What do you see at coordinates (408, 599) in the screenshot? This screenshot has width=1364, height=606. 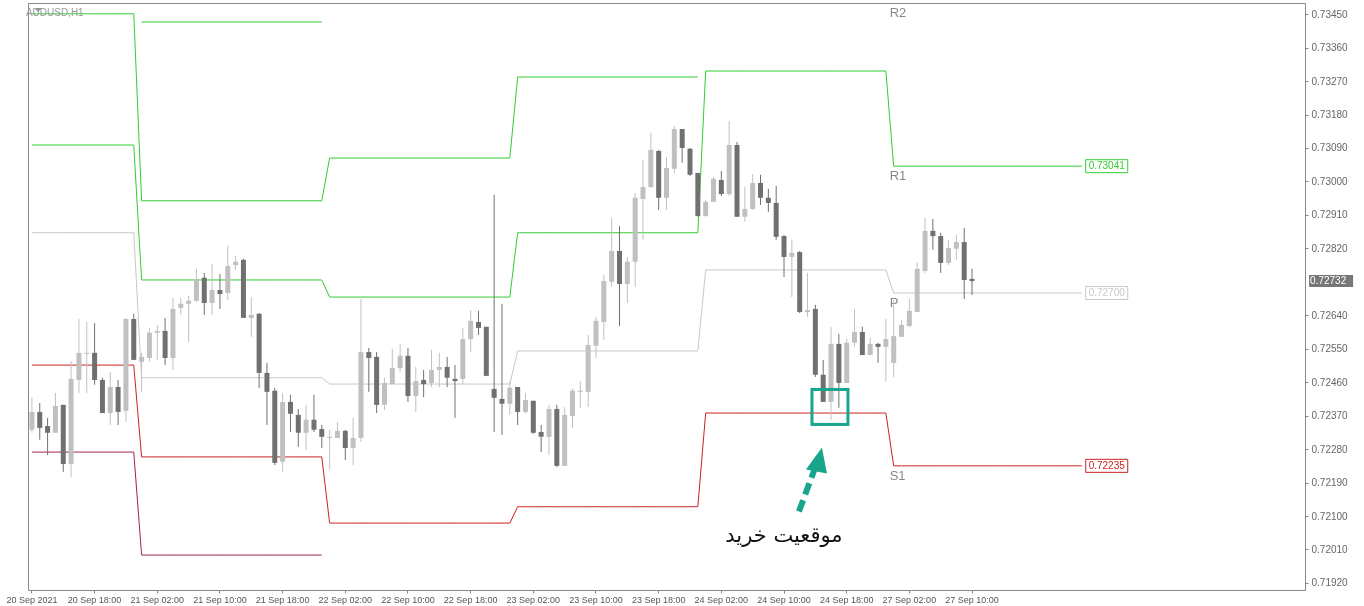 I see `x-tick-label: 22 Sep 10:00` at bounding box center [408, 599].